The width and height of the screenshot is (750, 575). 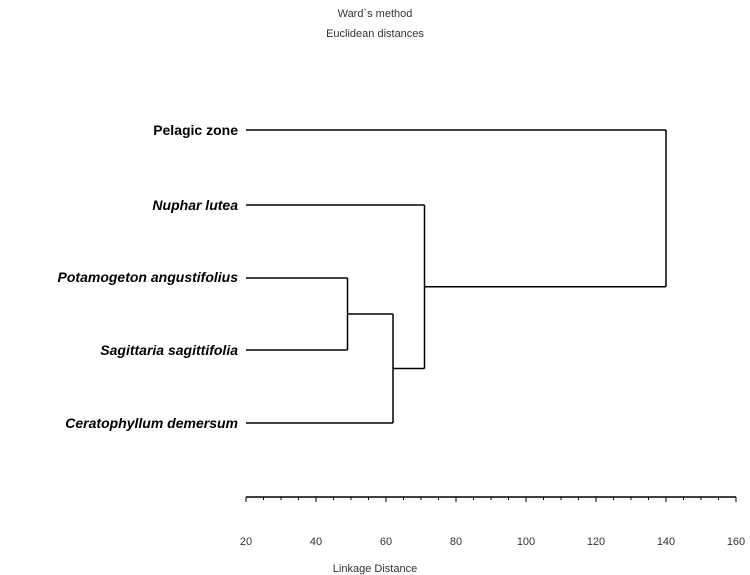 What do you see at coordinates (456, 542) in the screenshot?
I see `x-tick-label: 80` at bounding box center [456, 542].